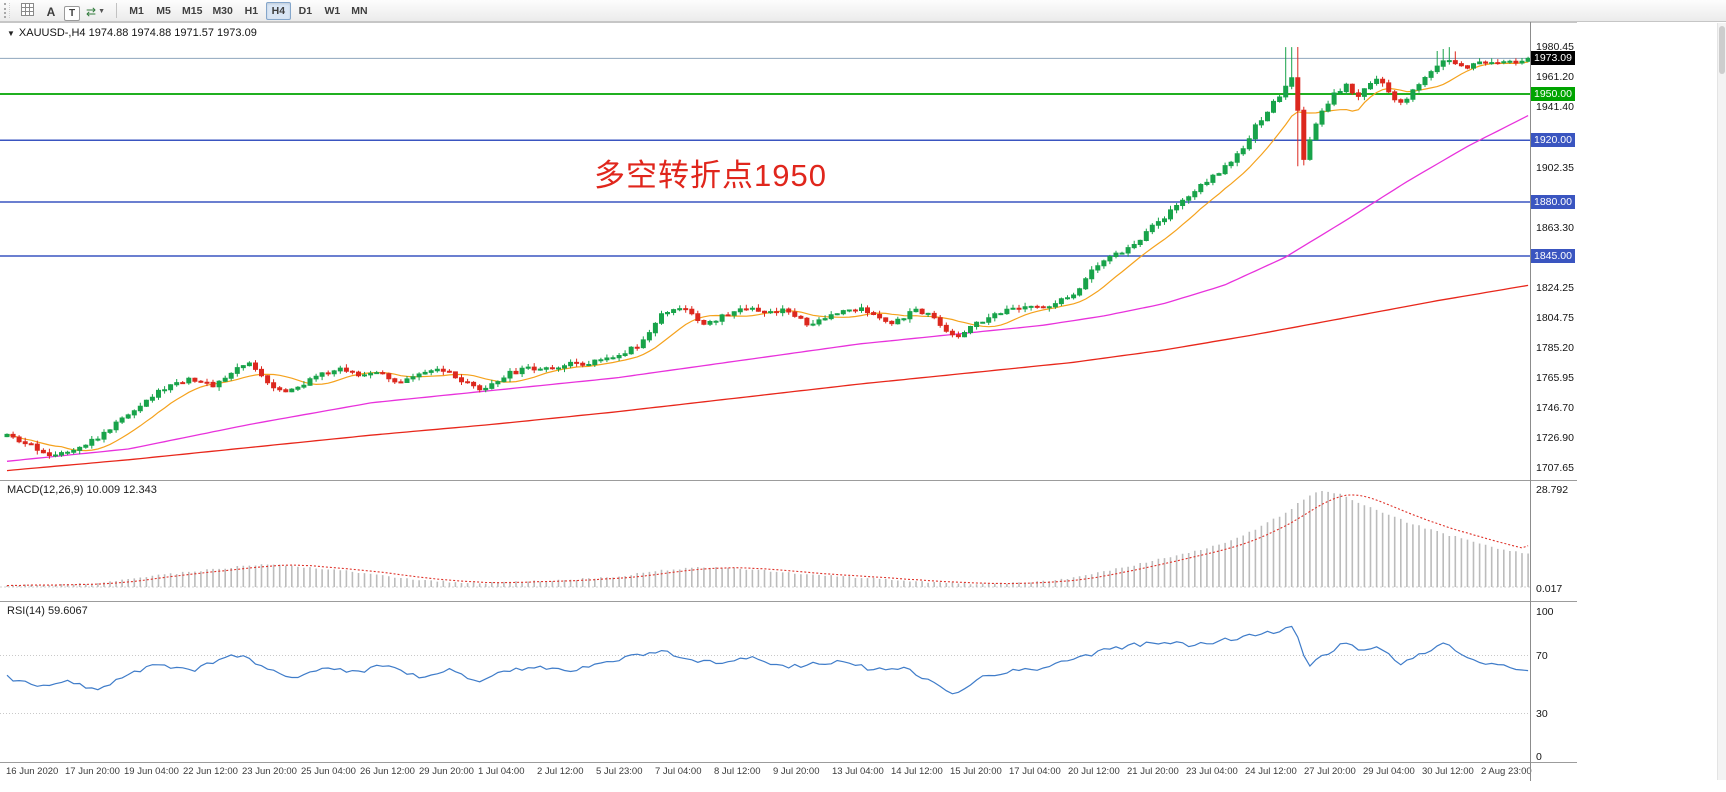  What do you see at coordinates (151, 771) in the screenshot?
I see `time-axis-label: 19 Jun 04:00` at bounding box center [151, 771].